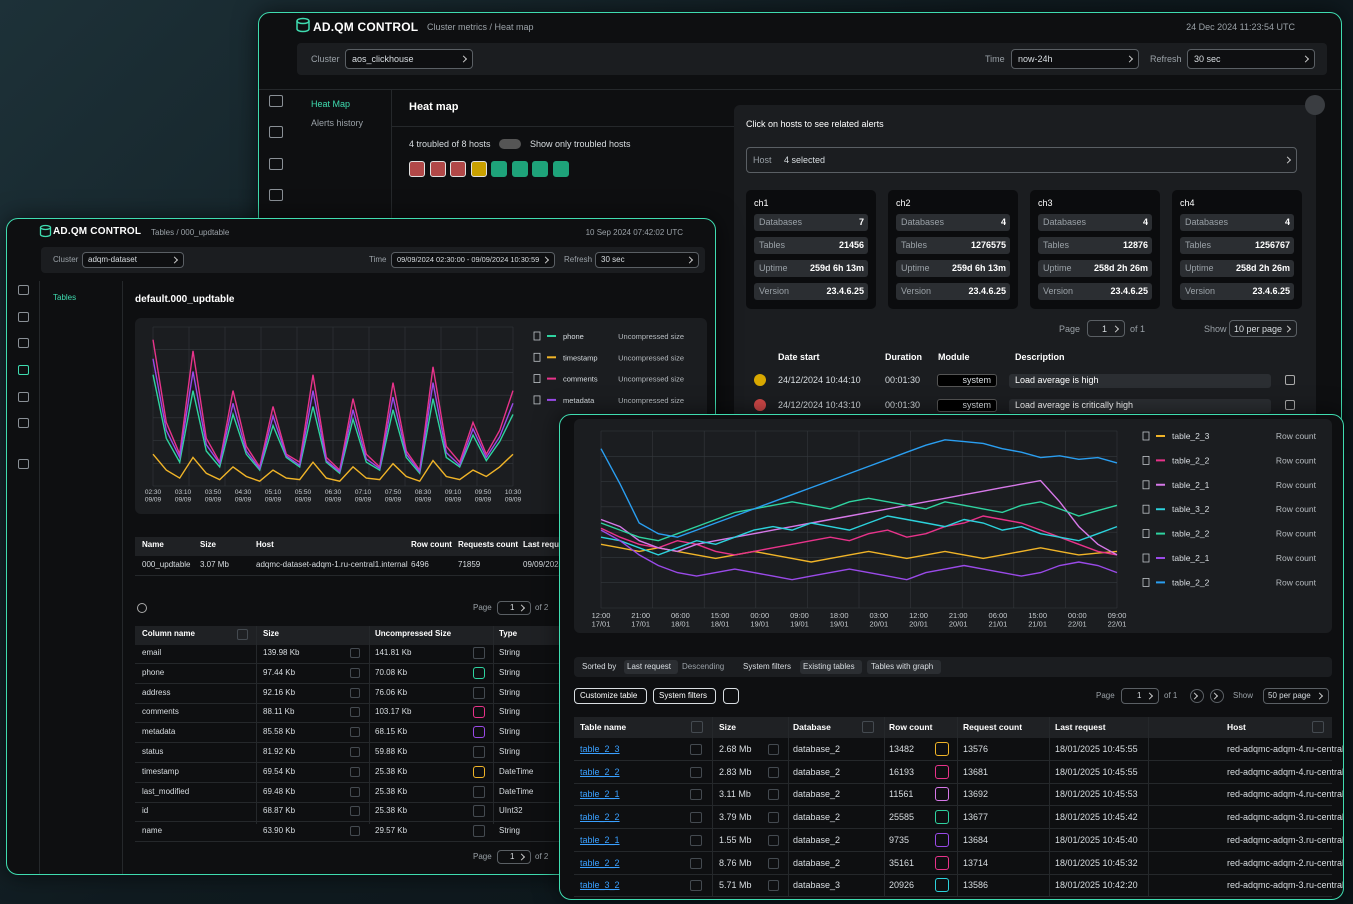 Image resolution: width=1353 pixels, height=904 pixels. I want to click on toggle, so click(510, 144).